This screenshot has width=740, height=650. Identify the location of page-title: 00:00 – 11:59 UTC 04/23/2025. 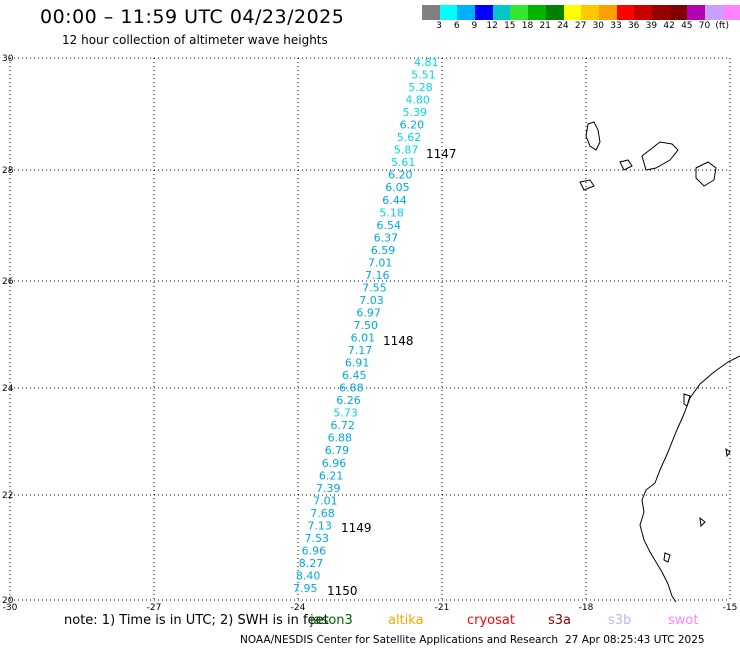
(192, 17).